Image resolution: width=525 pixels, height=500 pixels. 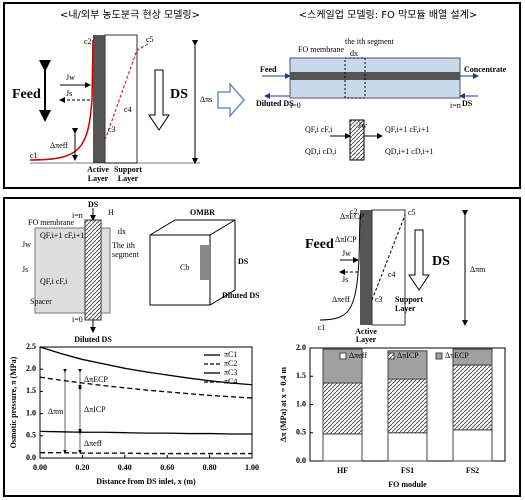 I want to click on label: H, so click(x=111, y=212).